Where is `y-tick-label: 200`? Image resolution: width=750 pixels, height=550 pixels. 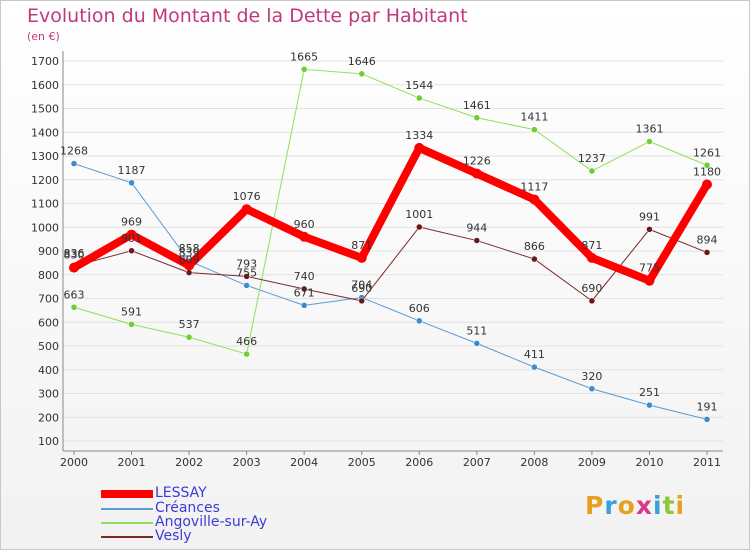
y-tick-label: 200 is located at coordinates (48, 417).